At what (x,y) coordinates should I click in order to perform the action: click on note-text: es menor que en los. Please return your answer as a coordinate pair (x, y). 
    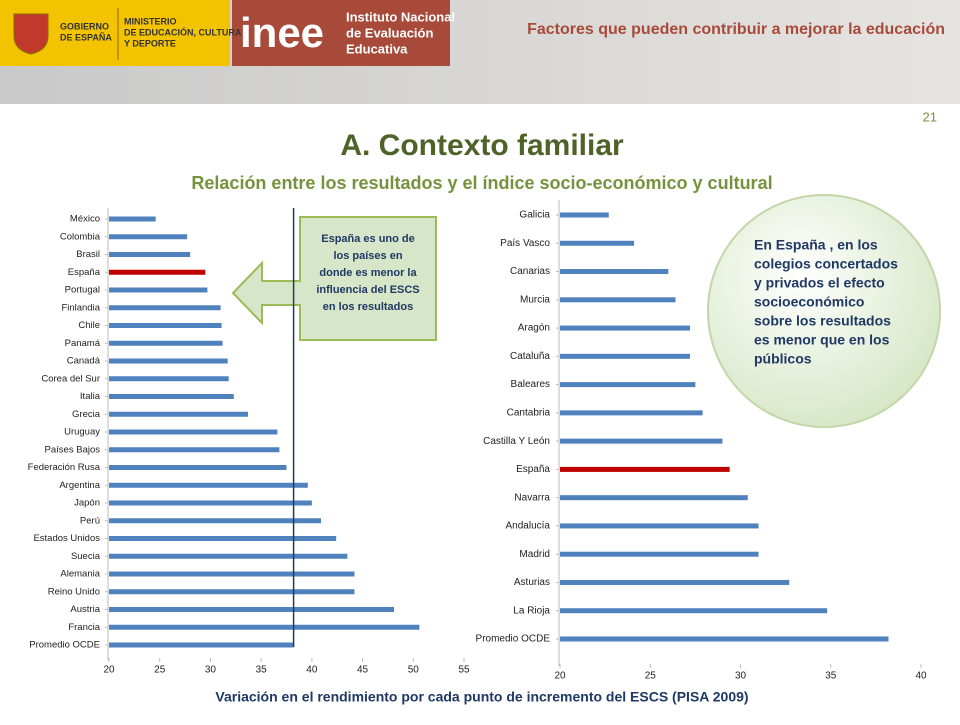
    Looking at the image, I should click on (822, 340).